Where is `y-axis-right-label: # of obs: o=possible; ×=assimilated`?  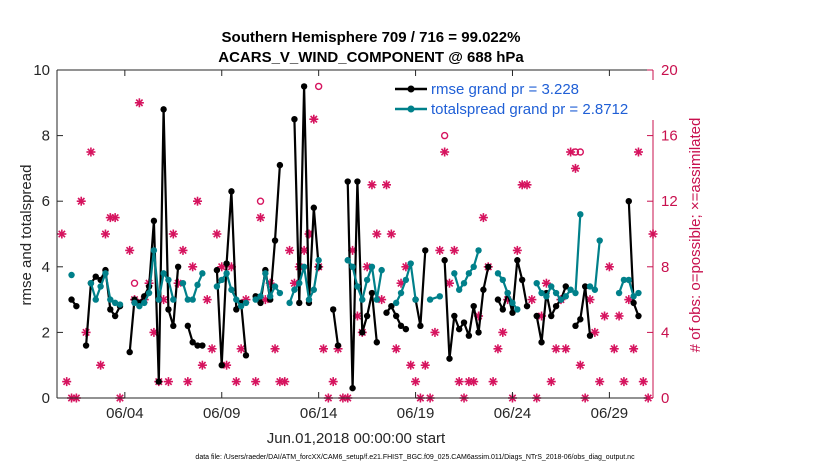 y-axis-right-label: # of obs: o=possible; ×=assimilated is located at coordinates (695, 235).